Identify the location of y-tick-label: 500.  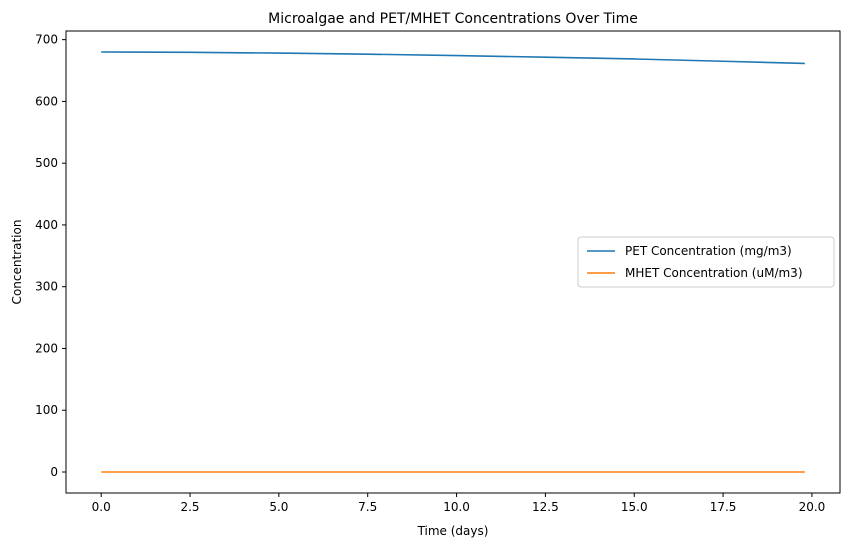
(46, 163).